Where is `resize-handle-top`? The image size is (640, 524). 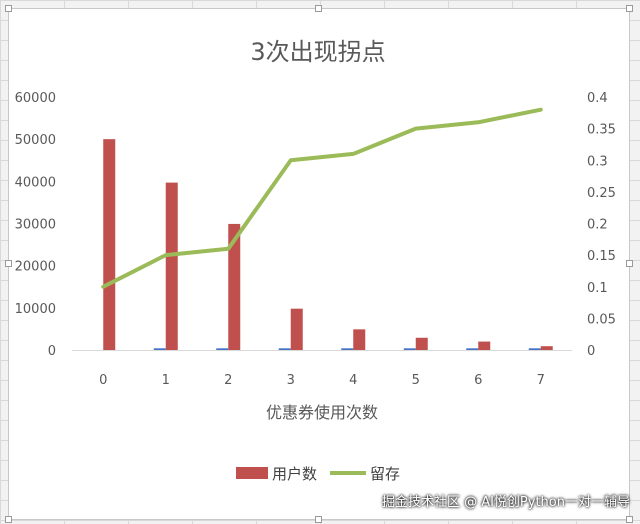
resize-handle-top is located at coordinates (318, 8).